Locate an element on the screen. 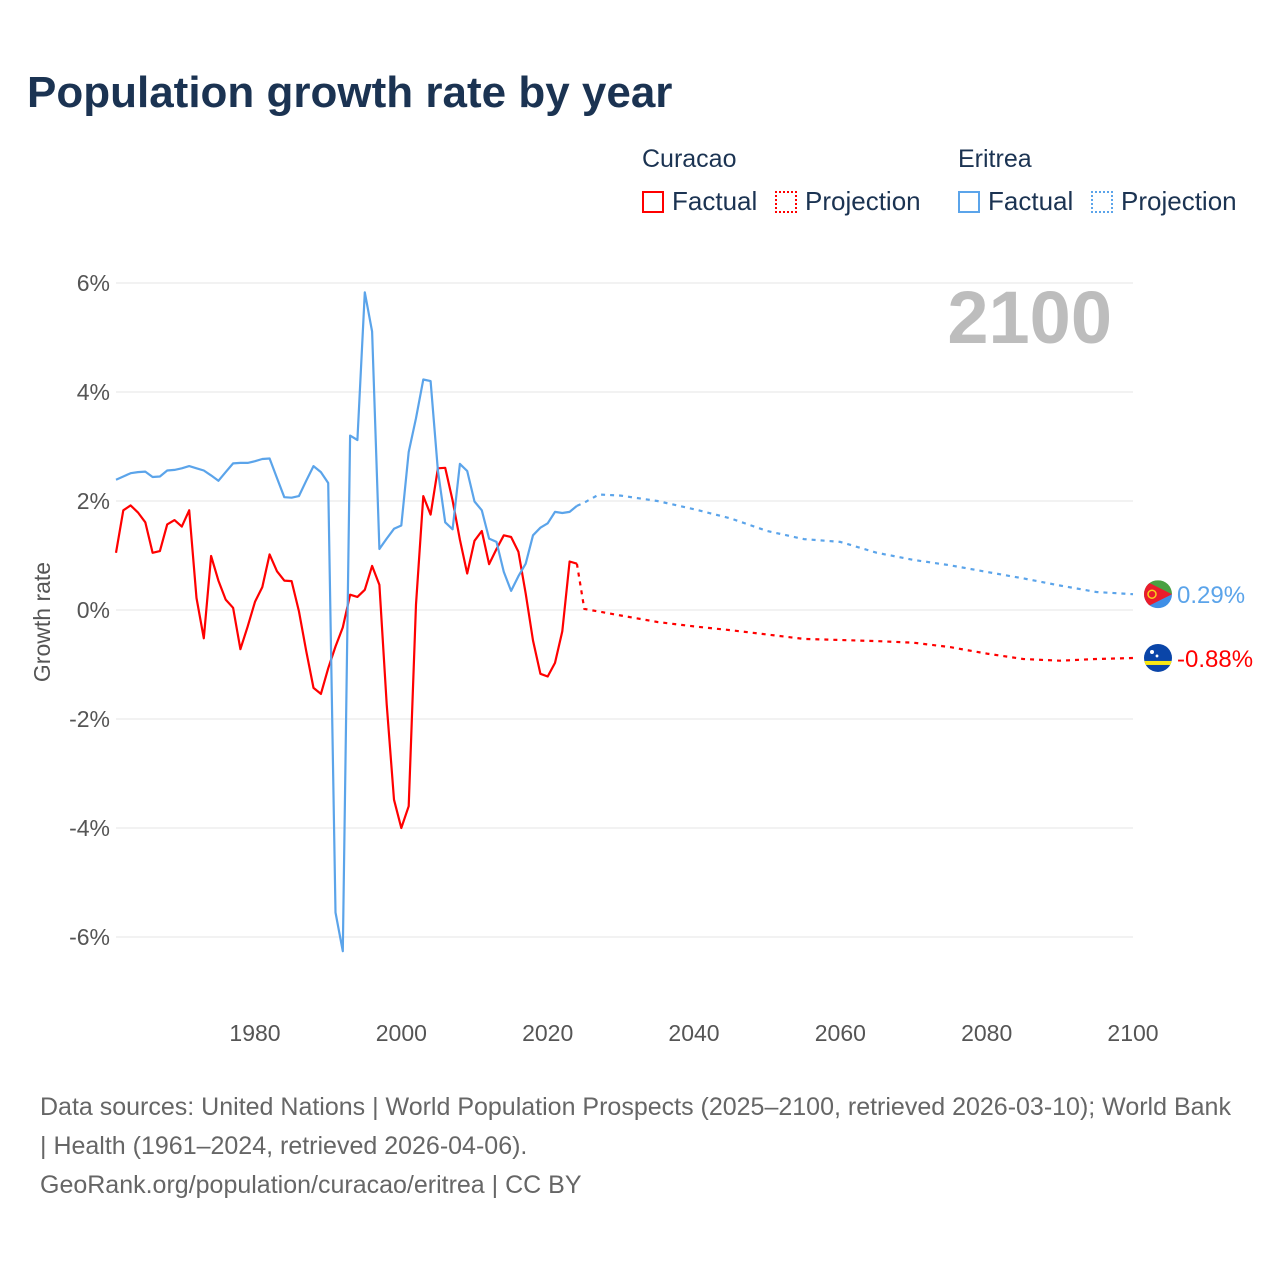 The height and width of the screenshot is (1280, 1280). series-line-eritrea-projection is located at coordinates (855, 544).